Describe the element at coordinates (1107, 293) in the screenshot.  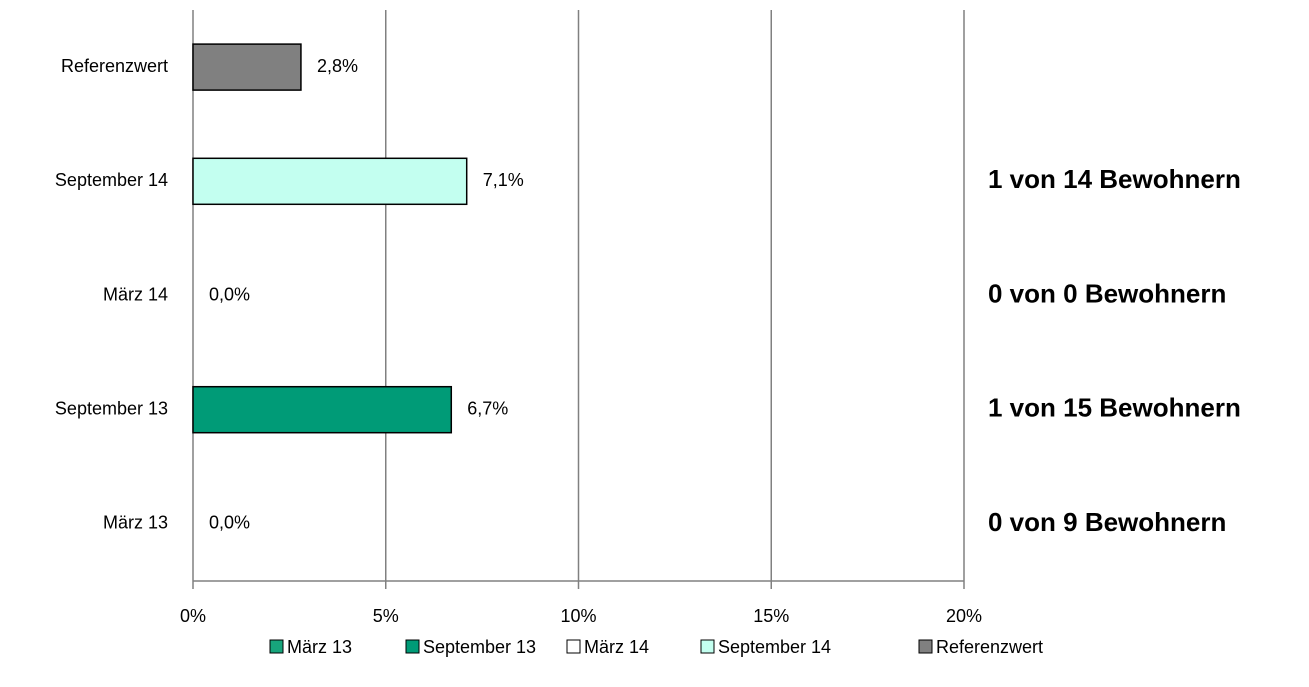
I see `annotation: 0 von 0 Bewohnern` at that location.